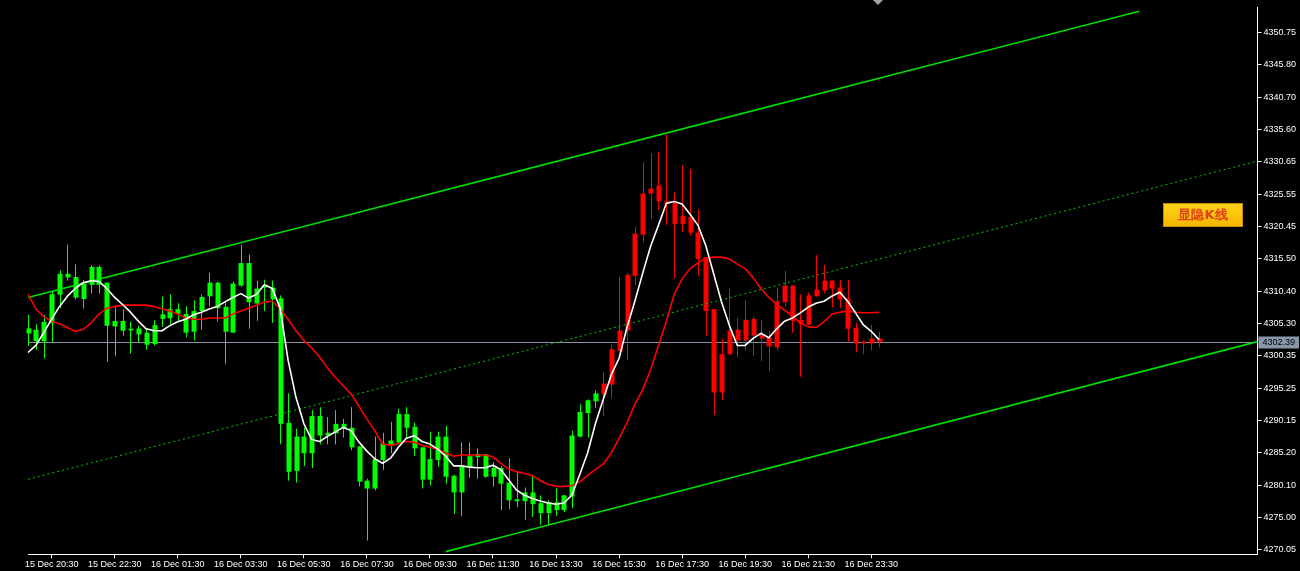  I want to click on y-tick-label: 4290.15, so click(1280, 420).